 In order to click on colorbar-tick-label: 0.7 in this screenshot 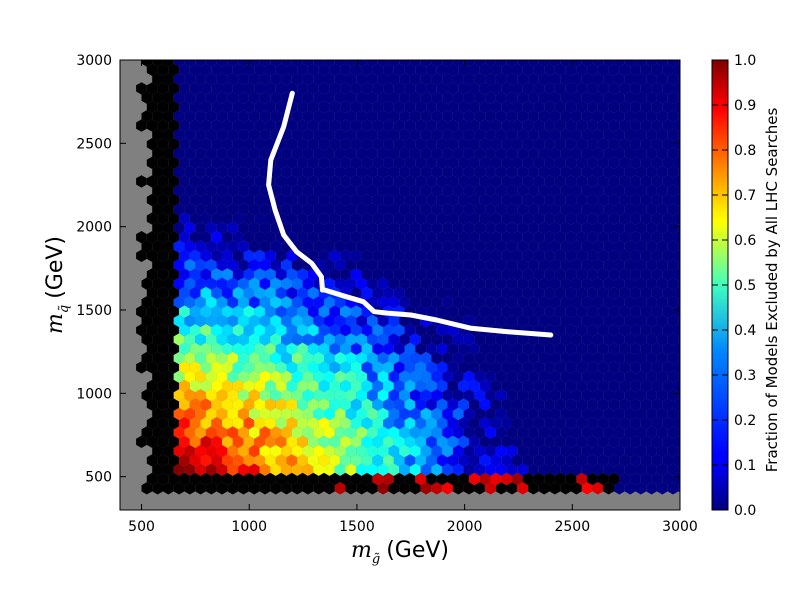, I will do `click(745, 196)`.